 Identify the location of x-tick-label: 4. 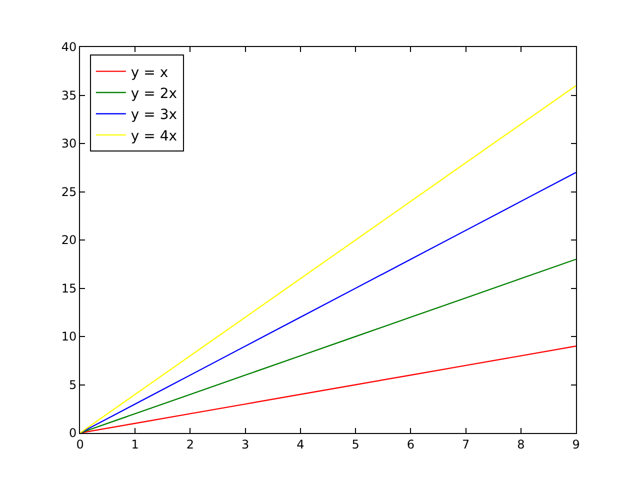
(300, 444).